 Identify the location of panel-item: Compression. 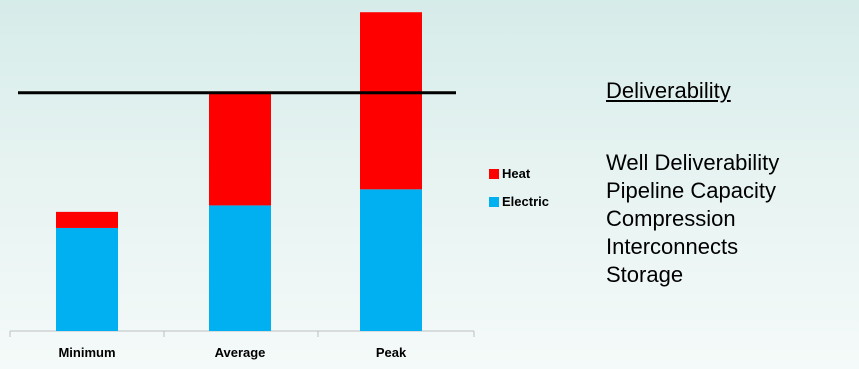
(671, 218).